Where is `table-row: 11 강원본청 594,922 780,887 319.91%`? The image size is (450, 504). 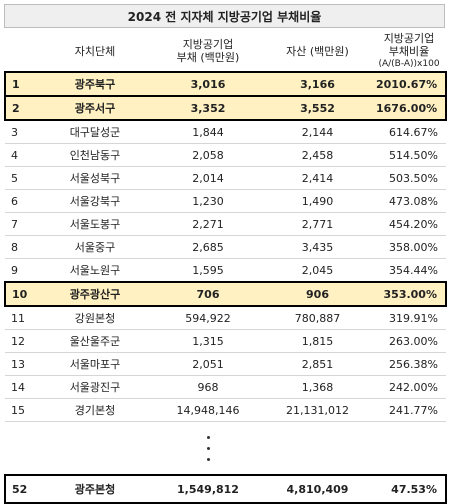 table-row: 11 강원본청 594,922 780,887 319.91% is located at coordinates (225, 318).